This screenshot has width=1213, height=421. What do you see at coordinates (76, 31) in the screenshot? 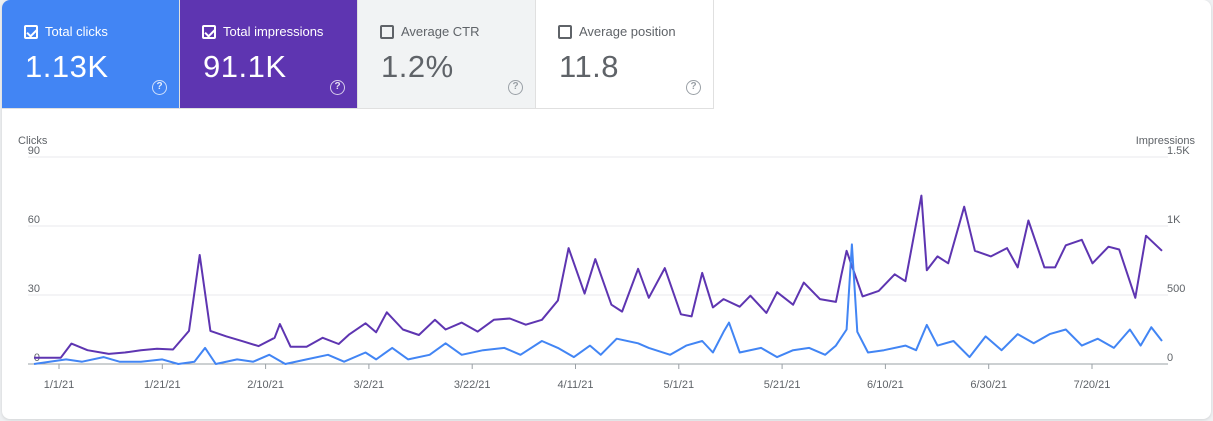
I see `metric-label: Total clicks` at bounding box center [76, 31].